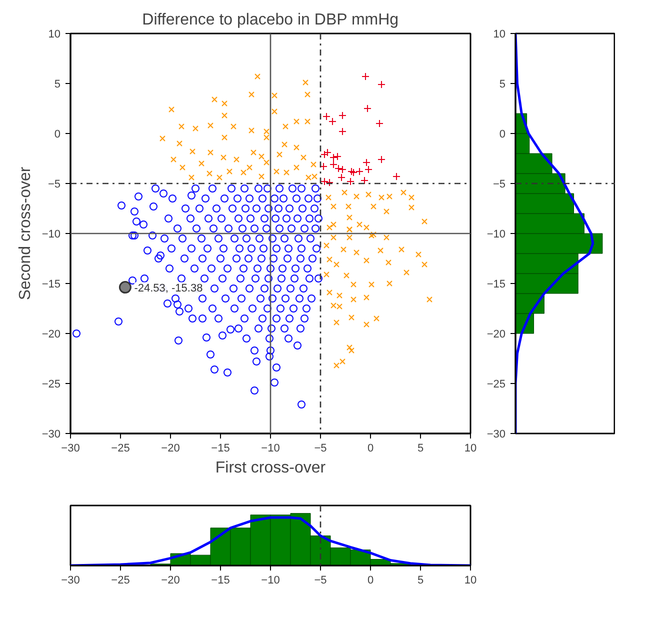  Describe the element at coordinates (270, 468) in the screenshot. I see `x-axis-title: First cross-over` at that location.